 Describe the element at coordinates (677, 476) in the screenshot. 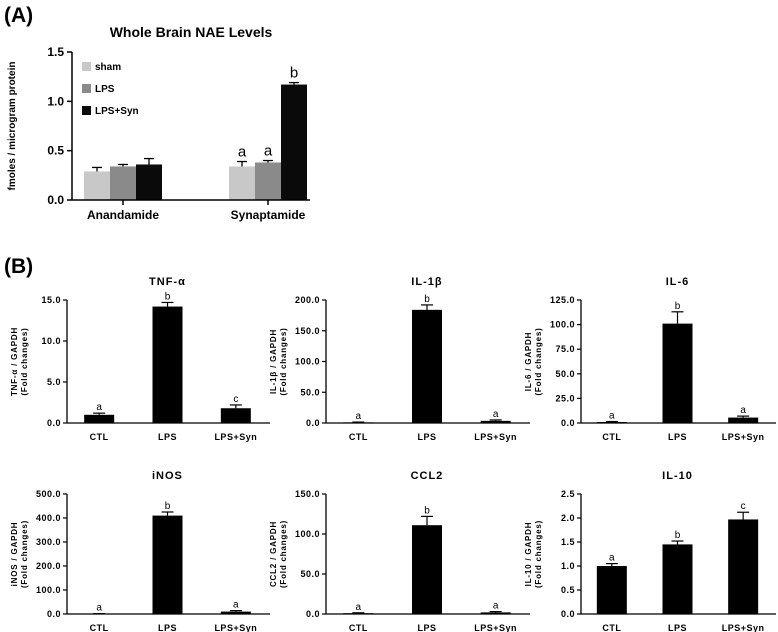

I see `chart-b6-title: IL-10` at that location.